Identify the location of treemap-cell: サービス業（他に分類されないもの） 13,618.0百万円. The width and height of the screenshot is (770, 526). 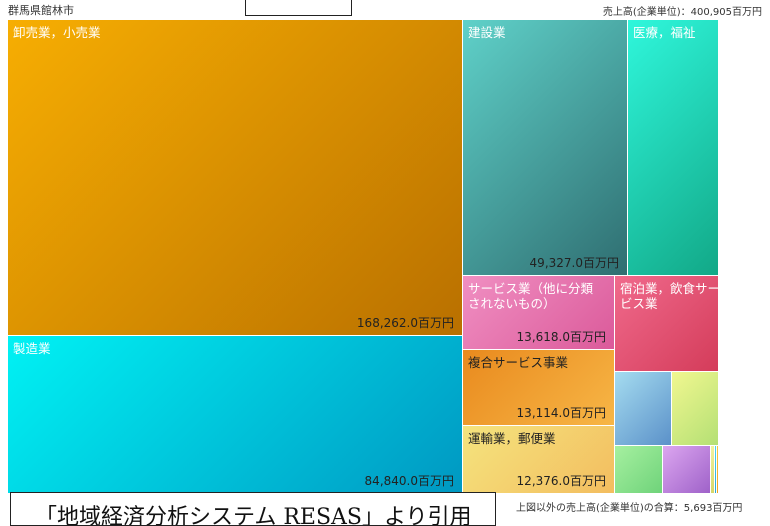
(539, 313).